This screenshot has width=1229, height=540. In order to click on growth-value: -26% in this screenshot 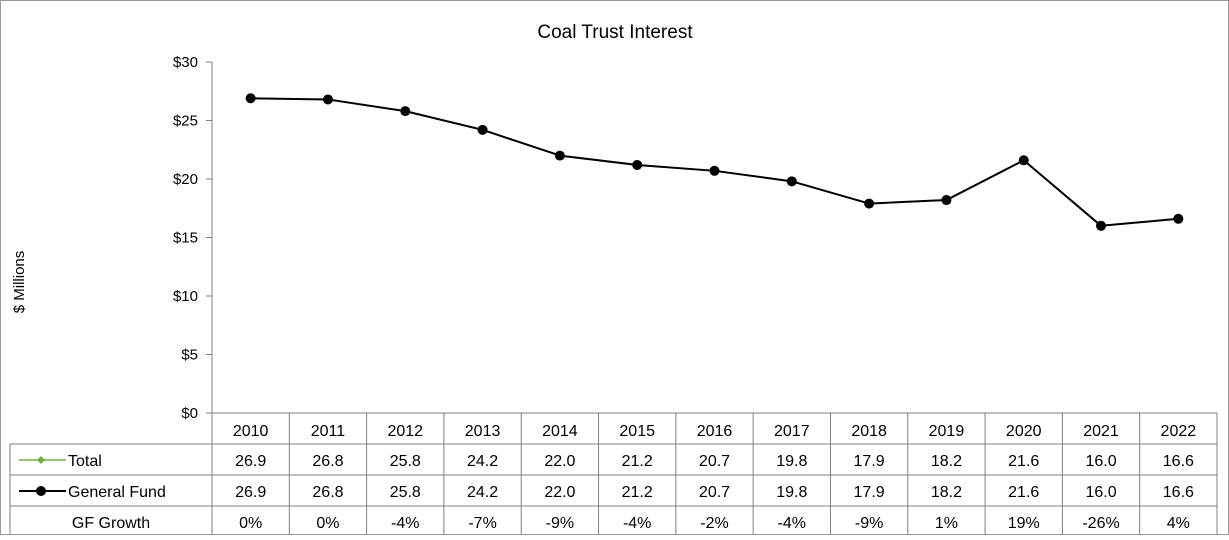, I will do `click(1100, 523)`.